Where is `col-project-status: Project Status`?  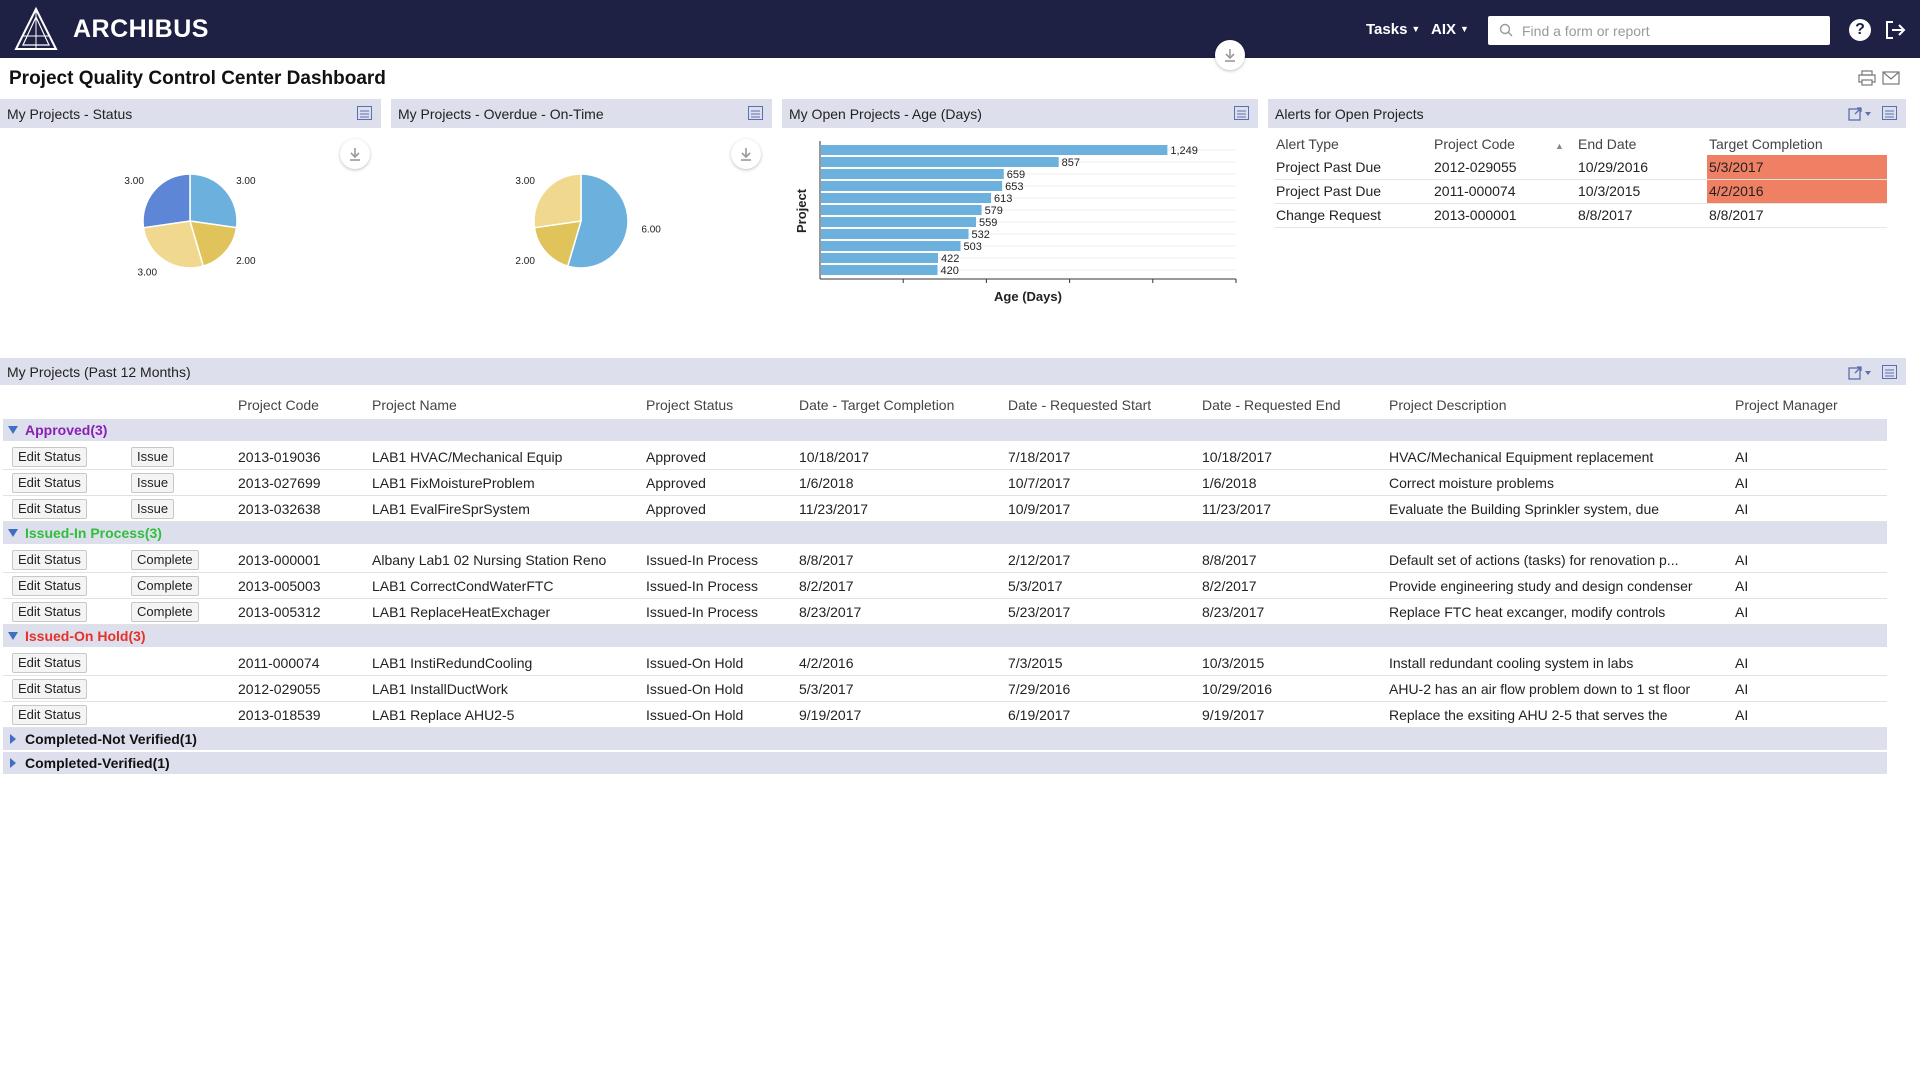 col-project-status: Project Status is located at coordinates (690, 405).